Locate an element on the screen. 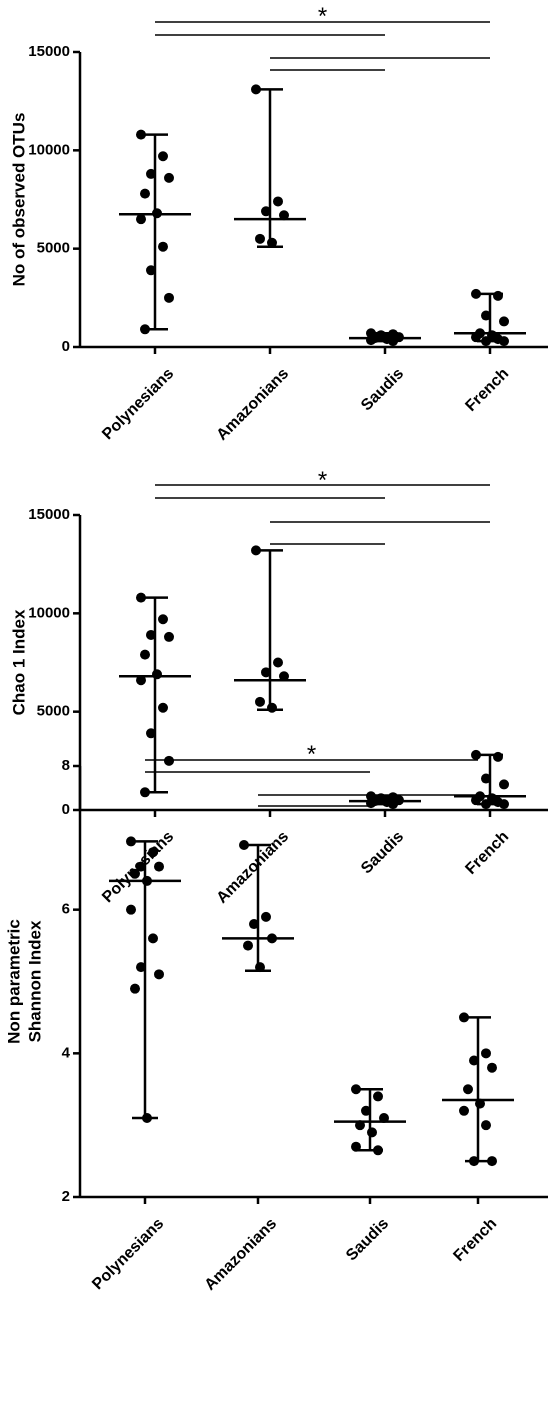 The width and height of the screenshot is (551, 1409). y-tick-label: 15000 is located at coordinates (49, 514).